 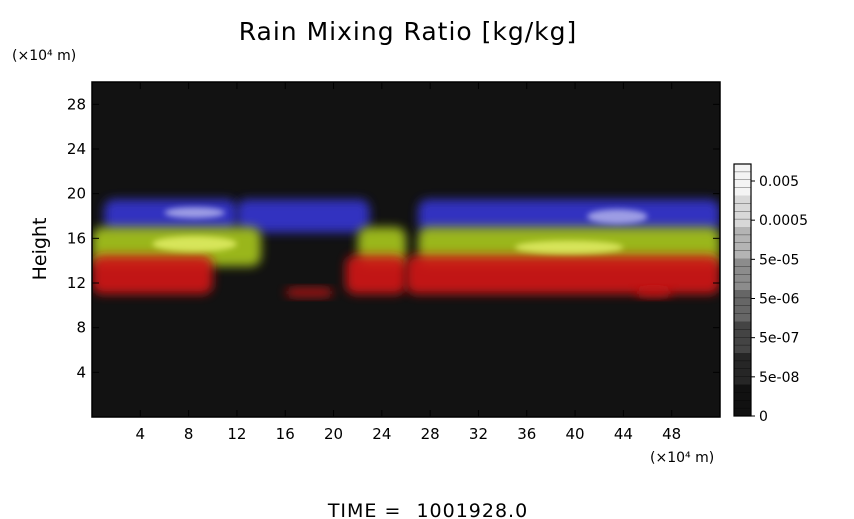 What do you see at coordinates (472, 509) in the screenshot?
I see `time-value: 1001928.0` at bounding box center [472, 509].